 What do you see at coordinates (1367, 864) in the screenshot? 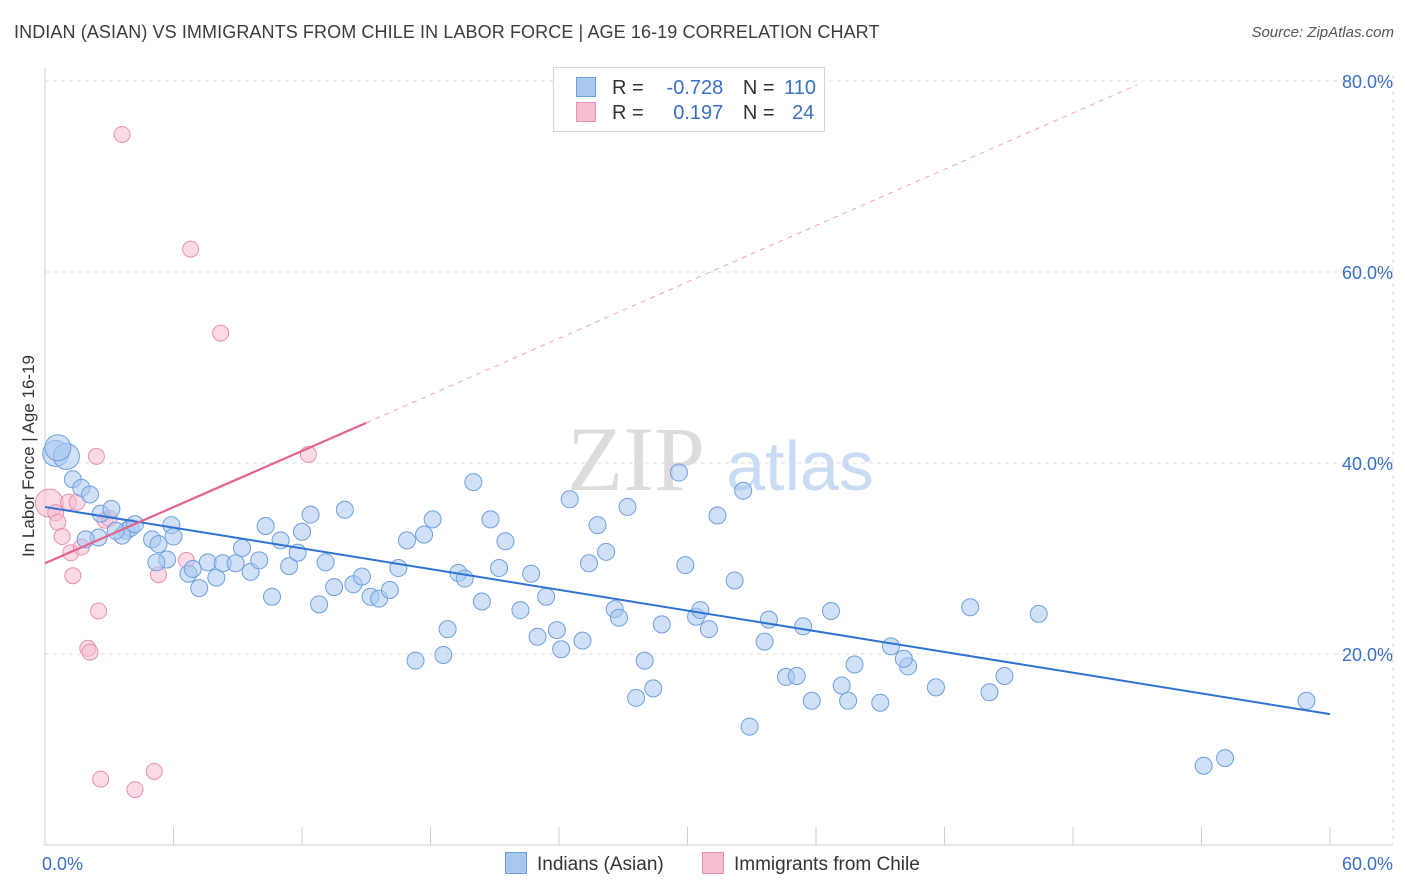
I see `x-tick-label: 60.0%` at bounding box center [1367, 864].